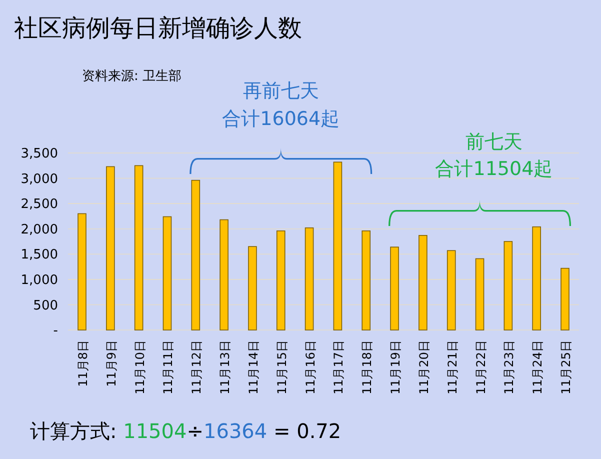  What do you see at coordinates (39, 204) in the screenshot?
I see `y-tick-label: 2,500` at bounding box center [39, 204].